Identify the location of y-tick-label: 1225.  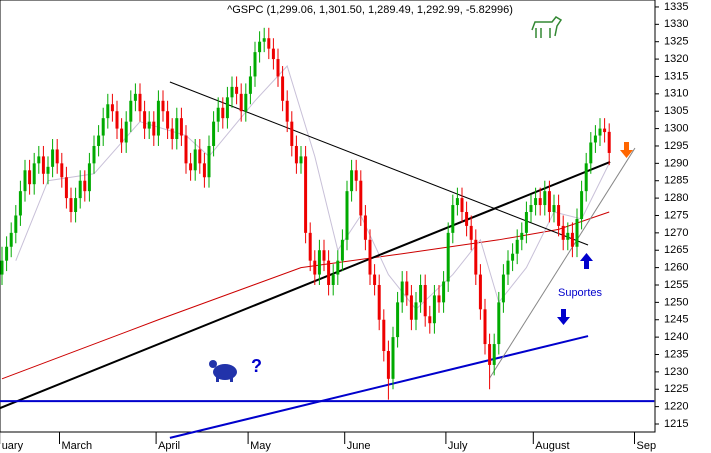
(676, 389).